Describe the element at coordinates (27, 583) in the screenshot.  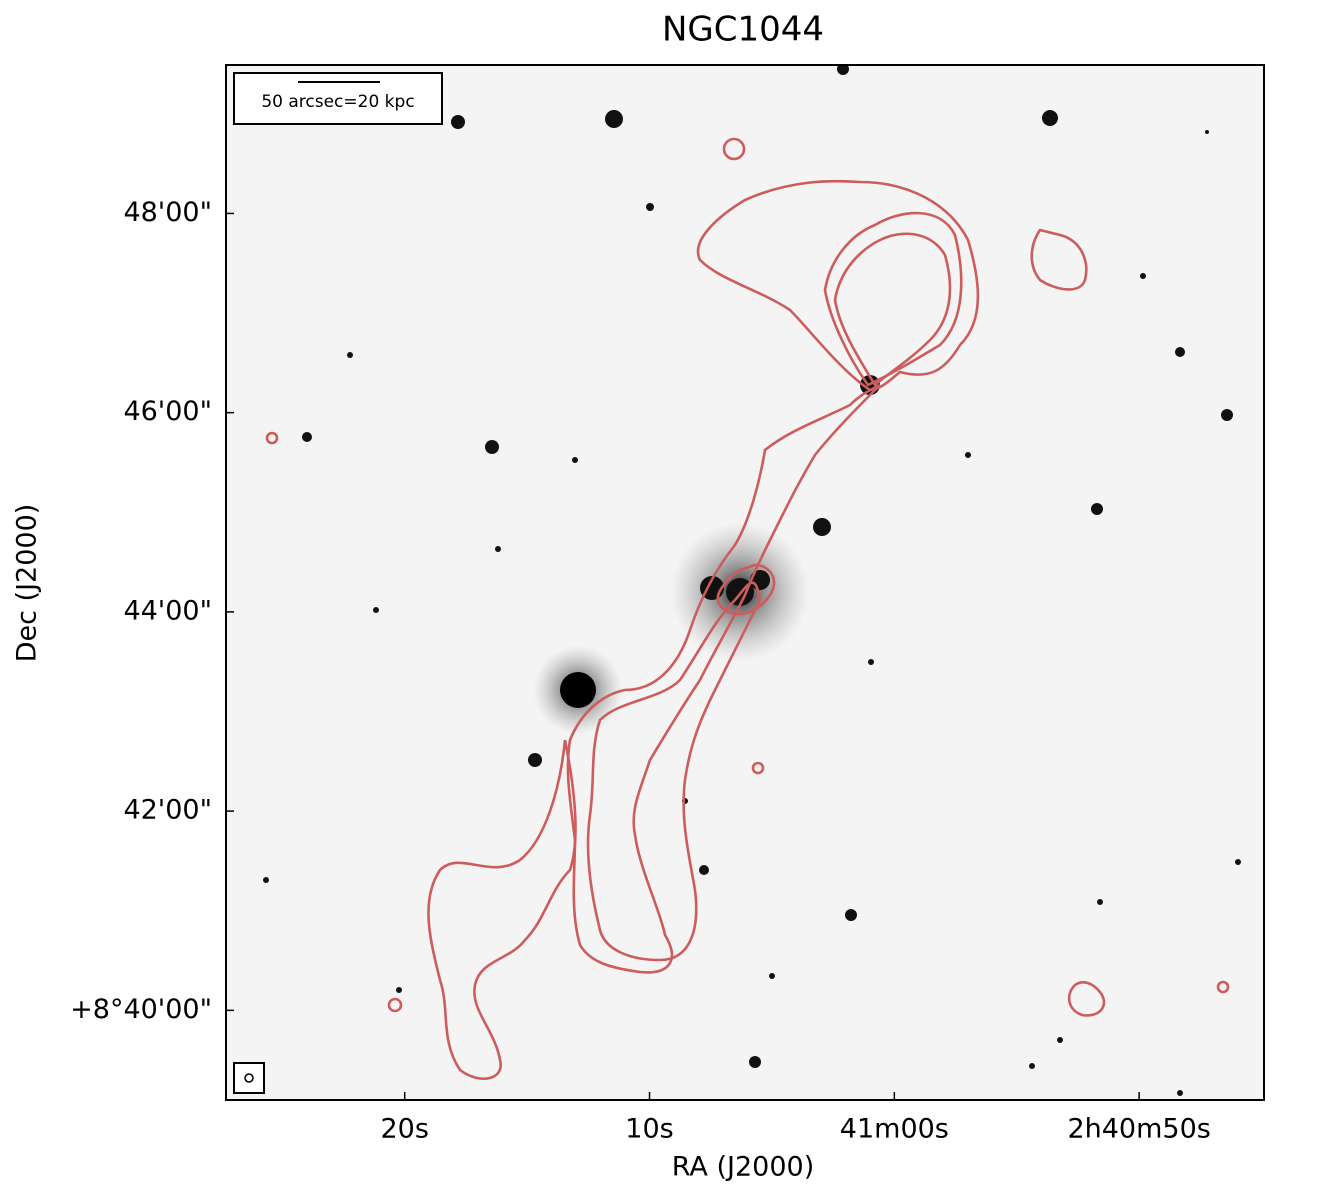
I see `y-axis-label: Dec (J2000)` at that location.